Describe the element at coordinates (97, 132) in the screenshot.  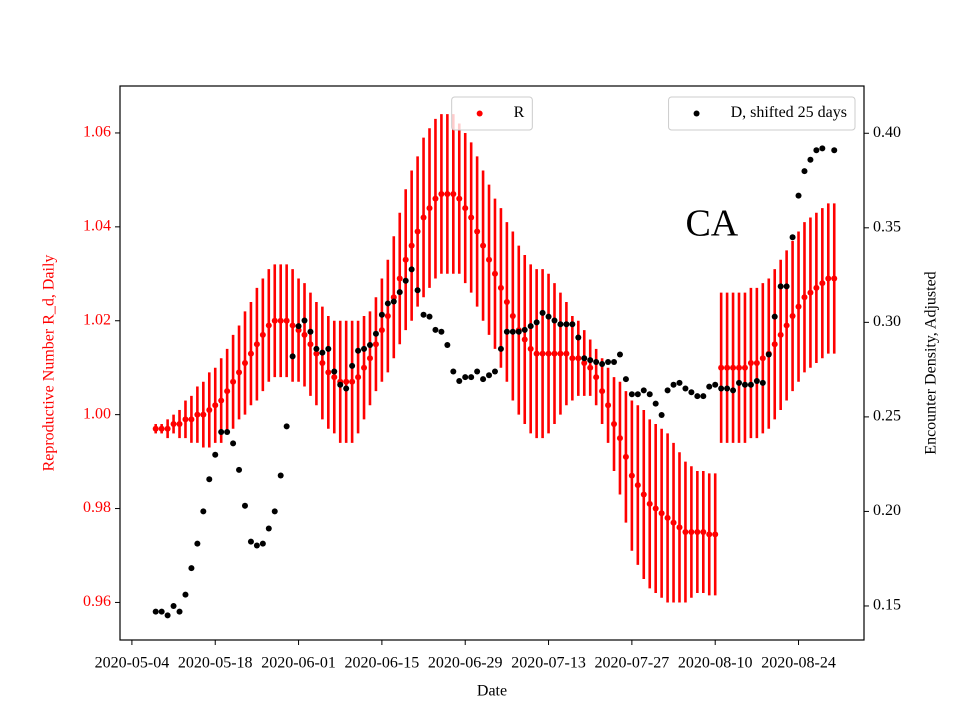
I see `y-tick-label: 1.06` at that location.